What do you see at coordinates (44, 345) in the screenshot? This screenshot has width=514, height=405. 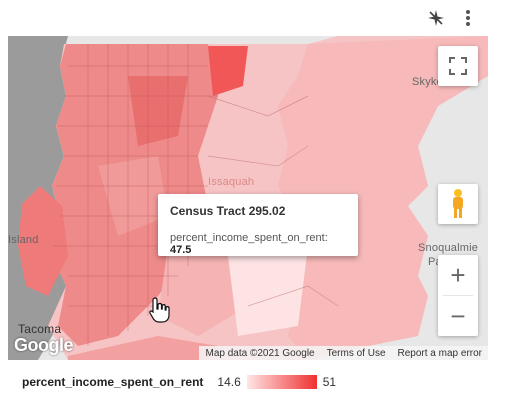 I see `google-logo: Google` at bounding box center [44, 345].